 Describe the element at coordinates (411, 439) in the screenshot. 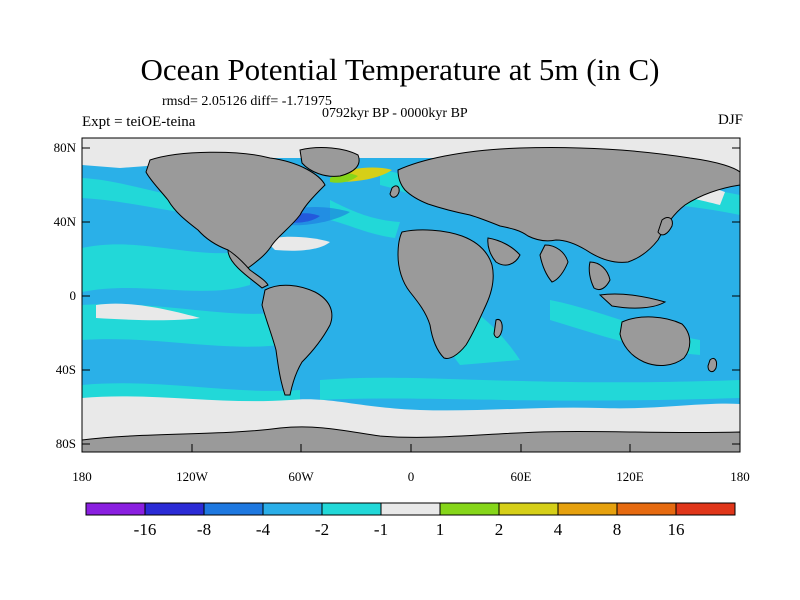

I see `antarctica` at that location.